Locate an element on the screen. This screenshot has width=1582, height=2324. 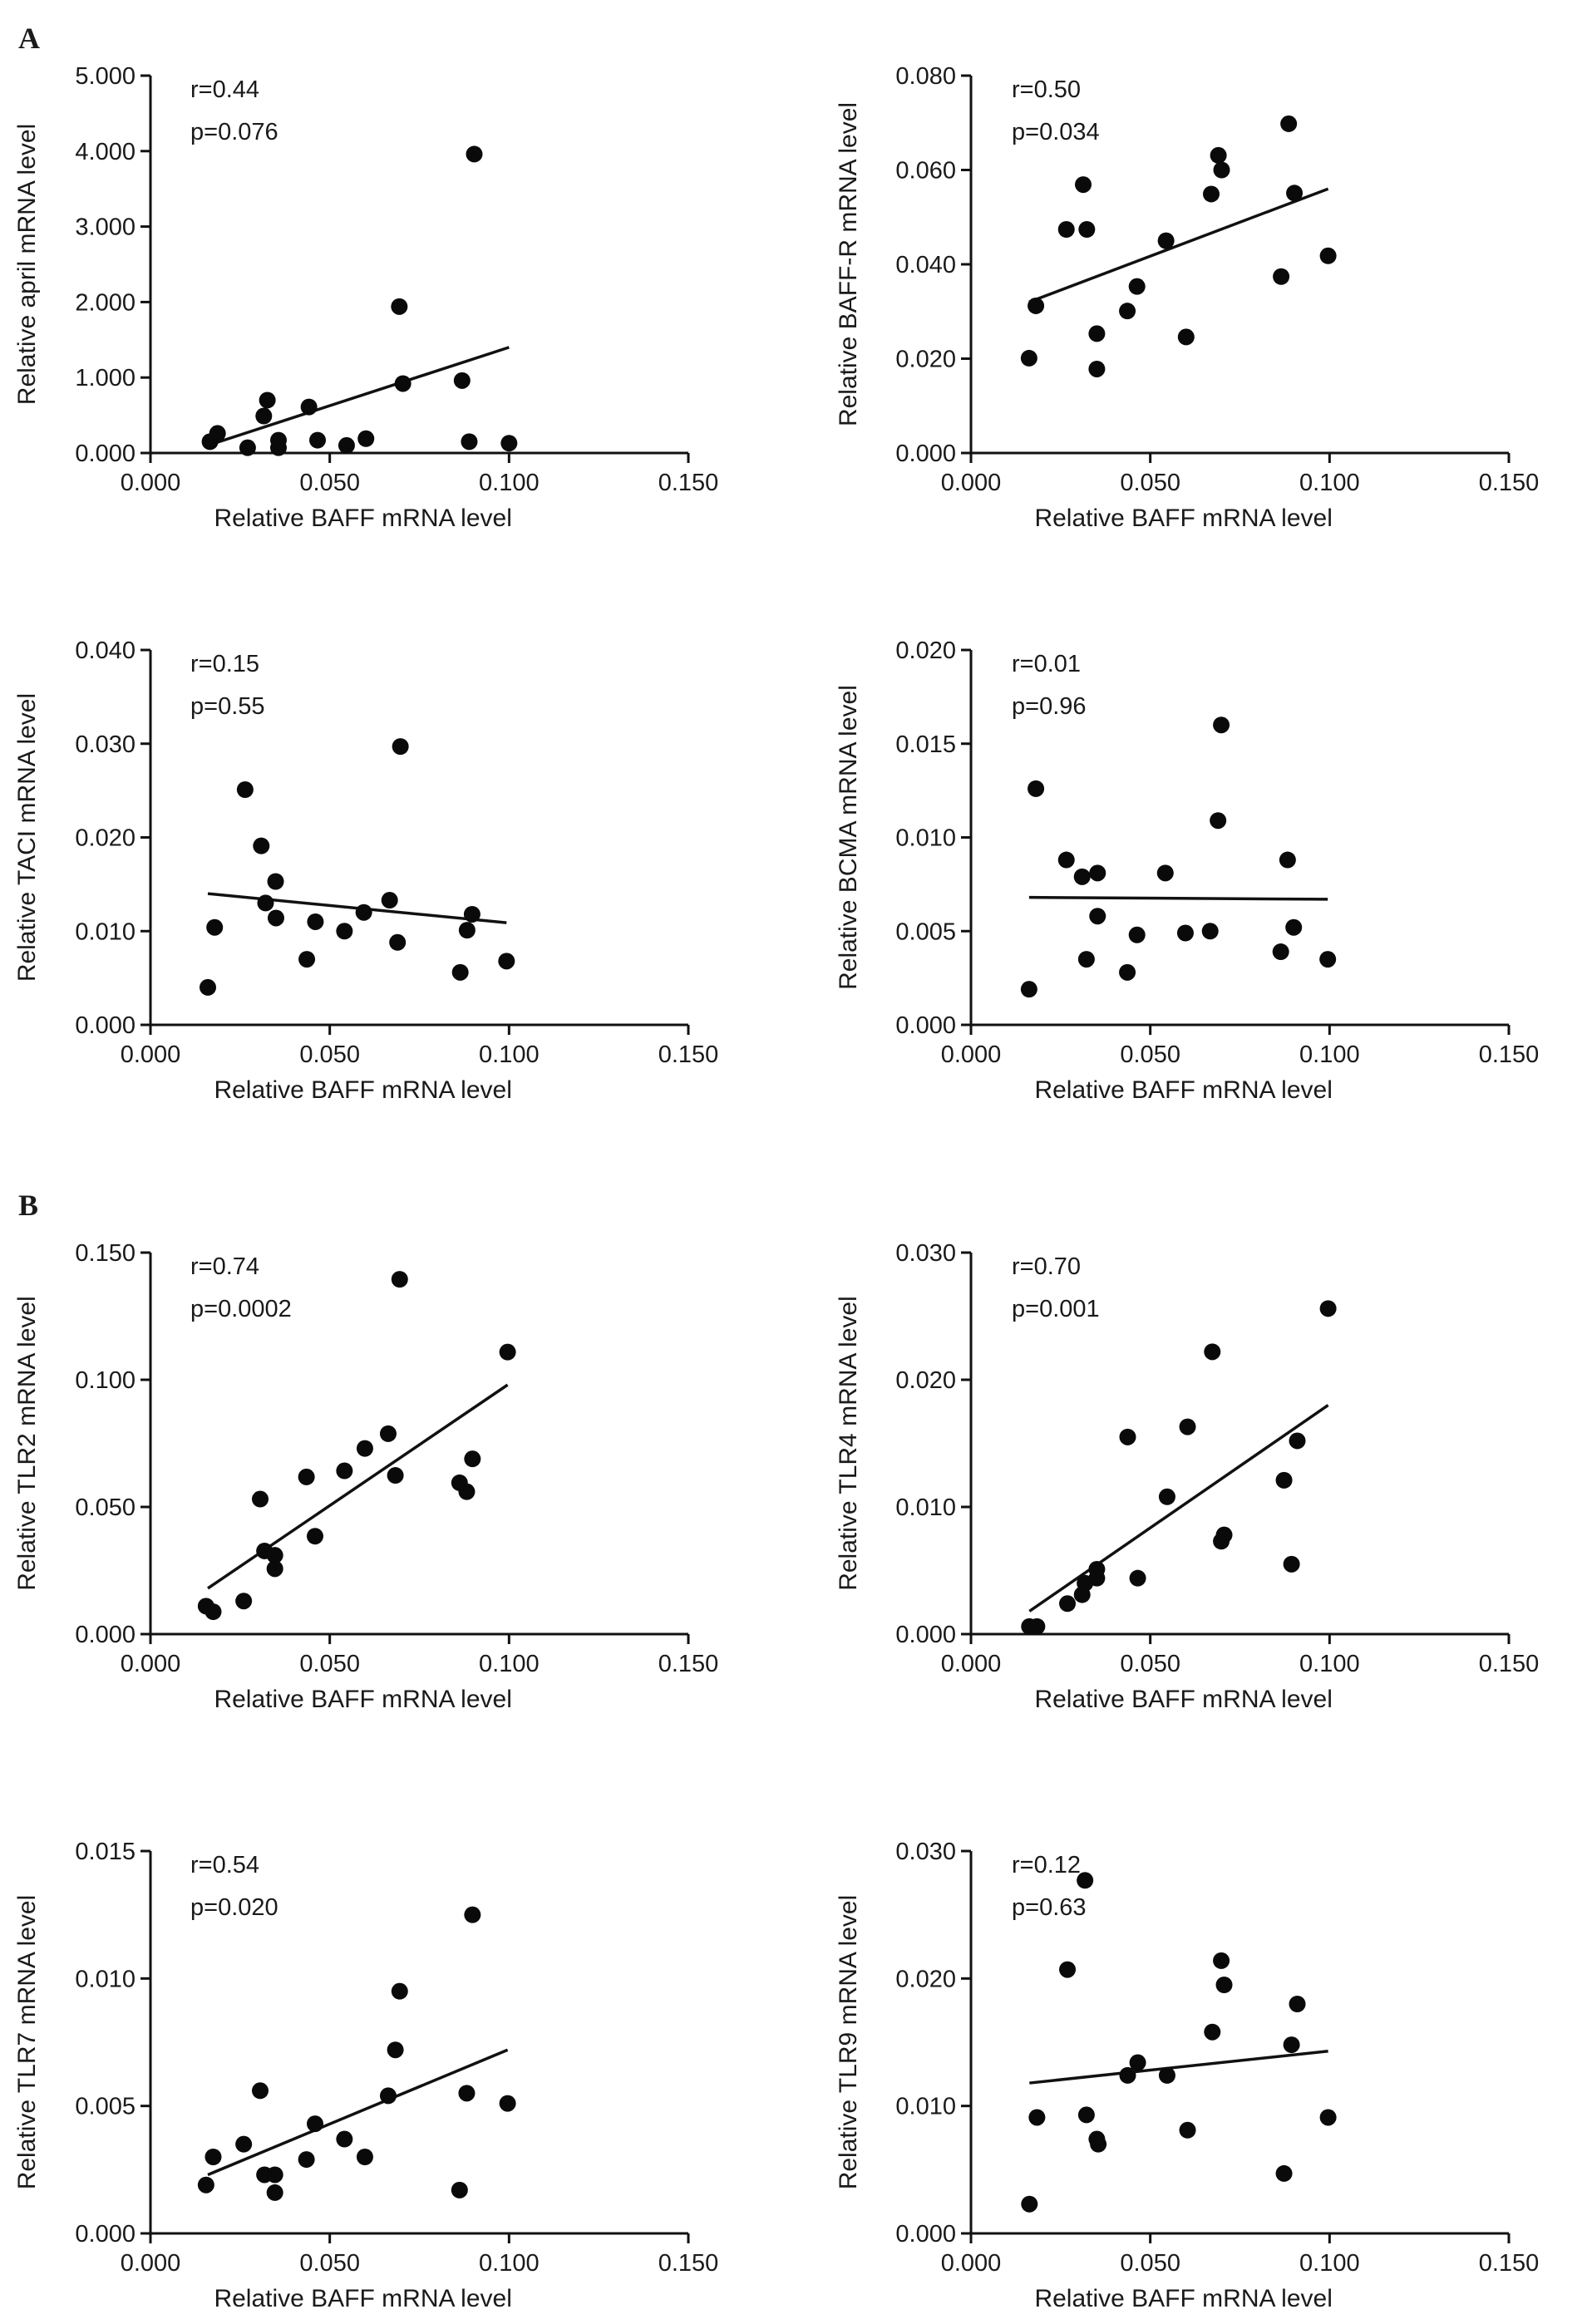
y-tick-label: 3.000 is located at coordinates (105, 227).